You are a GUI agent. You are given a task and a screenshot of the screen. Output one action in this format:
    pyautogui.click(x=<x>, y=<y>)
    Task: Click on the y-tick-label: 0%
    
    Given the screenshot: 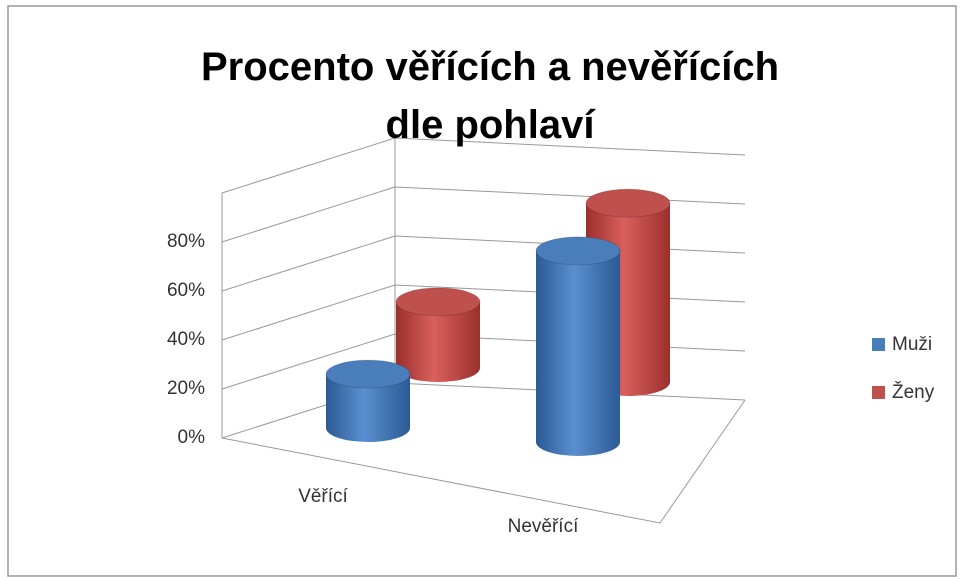 What is the action you would take?
    pyautogui.click(x=192, y=437)
    